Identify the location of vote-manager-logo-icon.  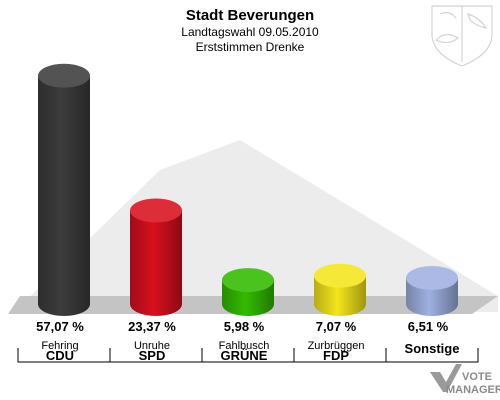
(446, 378).